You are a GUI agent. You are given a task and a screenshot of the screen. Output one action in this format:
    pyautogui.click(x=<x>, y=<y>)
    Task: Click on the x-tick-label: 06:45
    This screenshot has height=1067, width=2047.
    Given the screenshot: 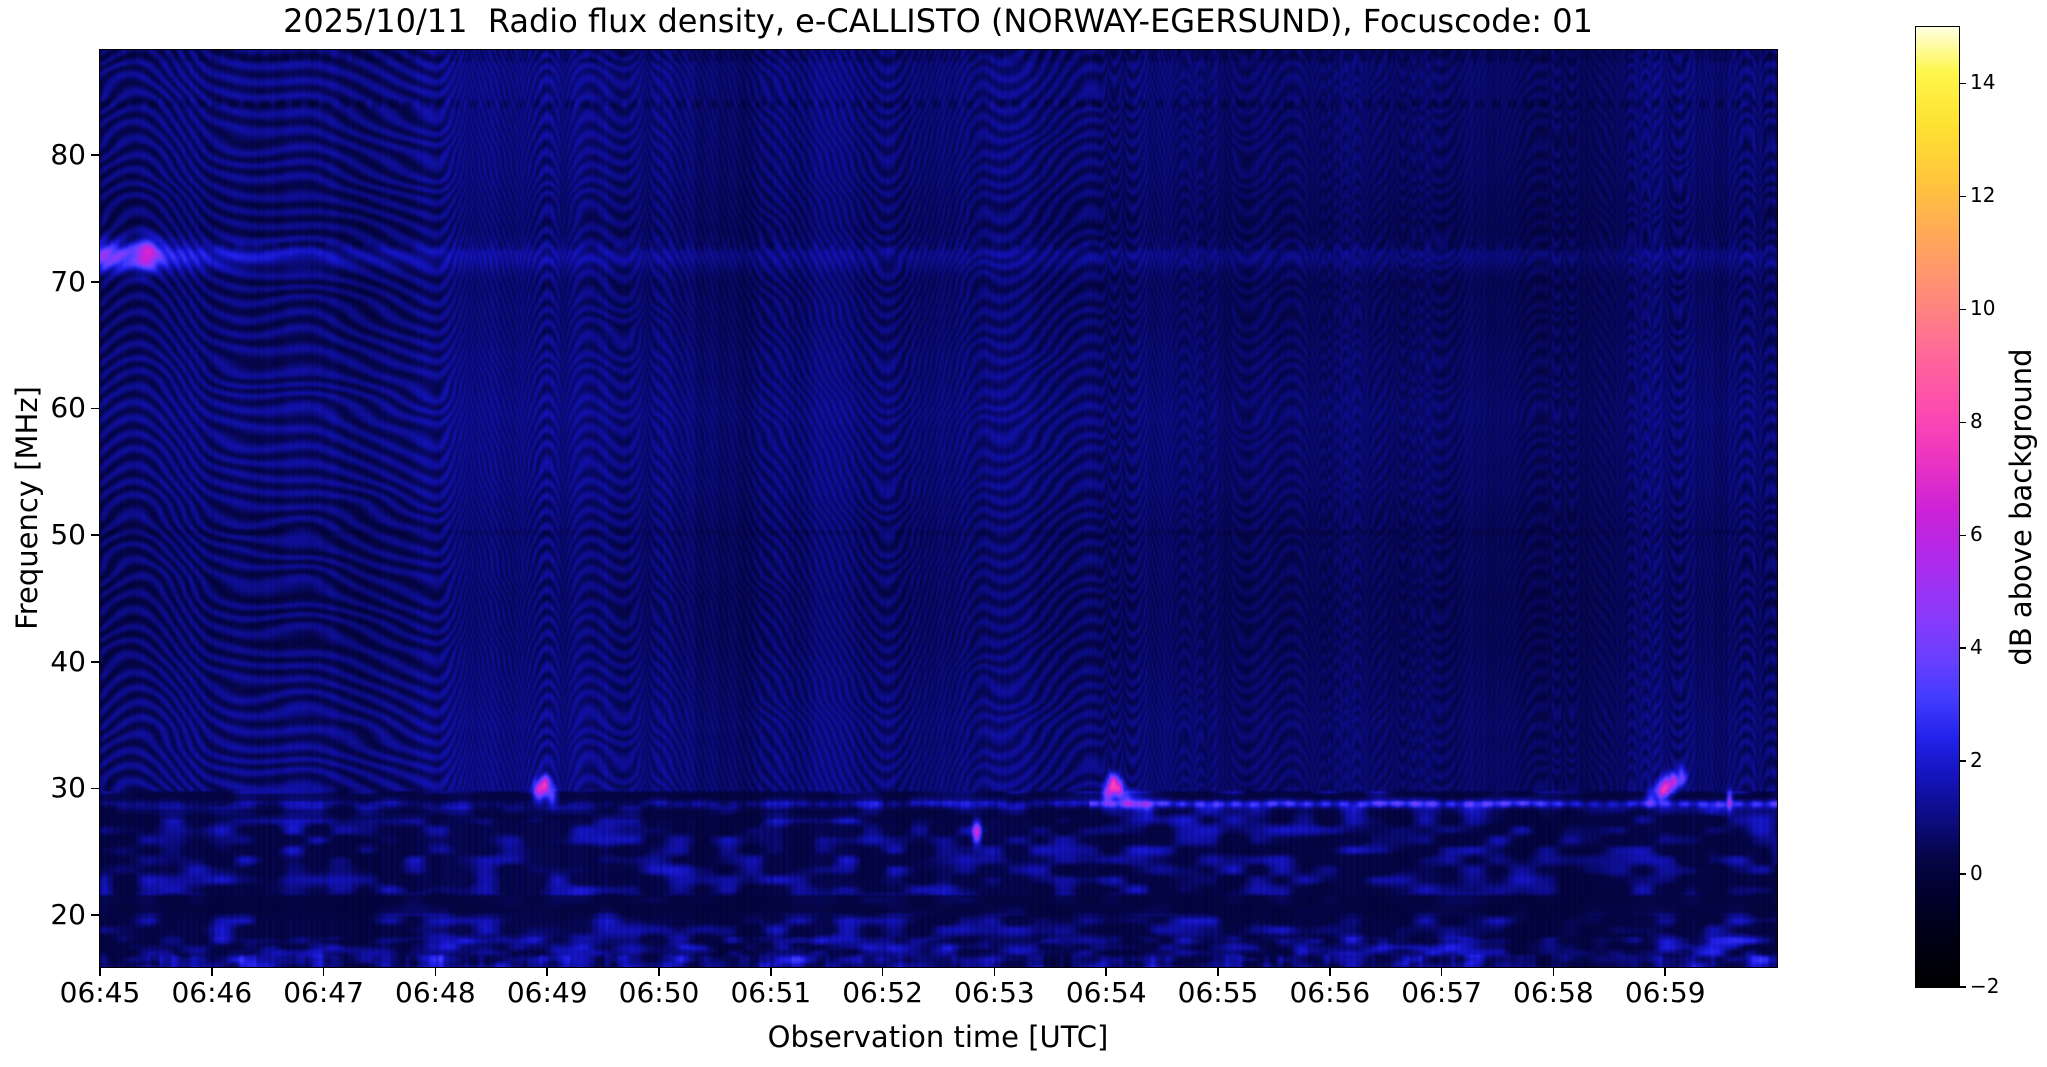 What is the action you would take?
    pyautogui.click(x=100, y=992)
    